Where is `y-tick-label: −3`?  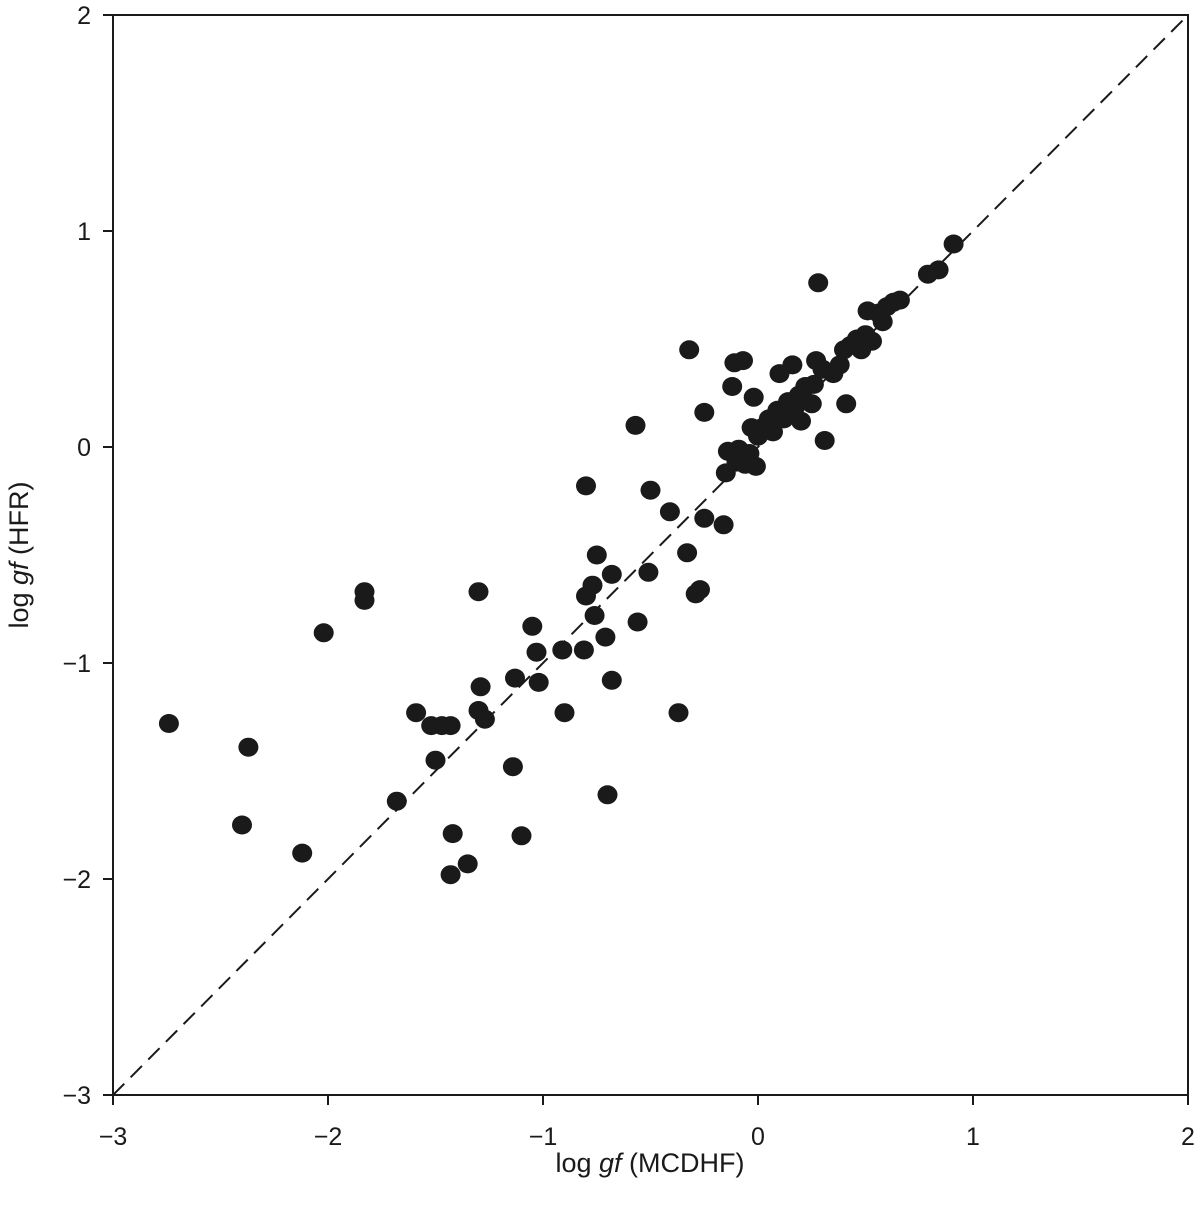
y-tick-label: −3 is located at coordinates (76, 1096).